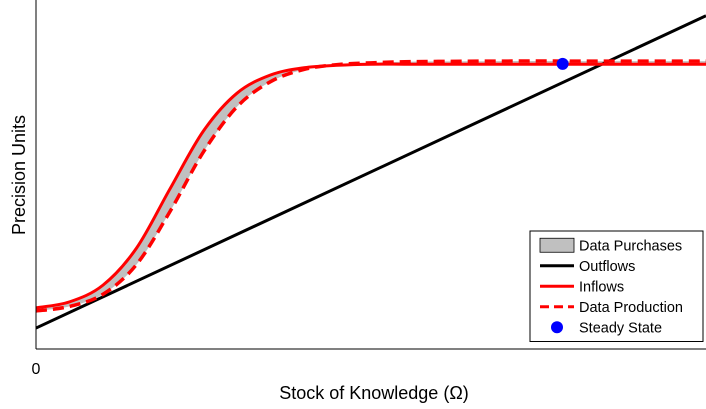 Image resolution: width=706 pixels, height=409 pixels. I want to click on legend-swatch-steady-state, so click(557, 327).